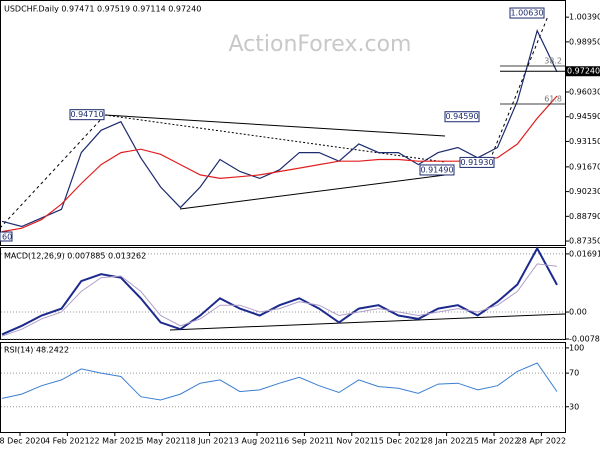  Describe the element at coordinates (584, 253) in the screenshot. I see `y-tick-label: 0.016914` at that location.